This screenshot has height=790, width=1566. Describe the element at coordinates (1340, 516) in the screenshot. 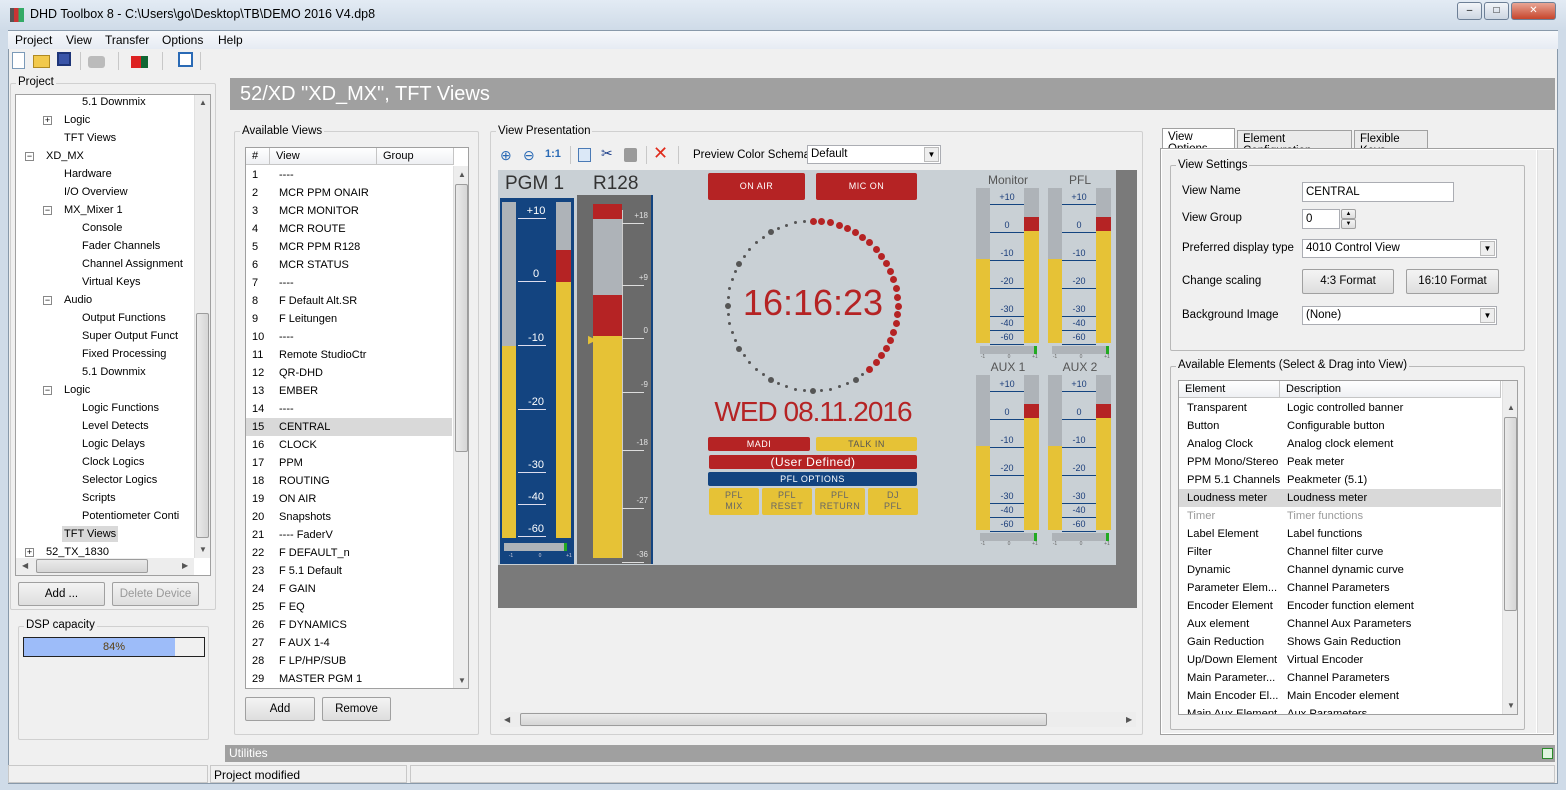

I see `list-item: Timer Timer functions` at that location.